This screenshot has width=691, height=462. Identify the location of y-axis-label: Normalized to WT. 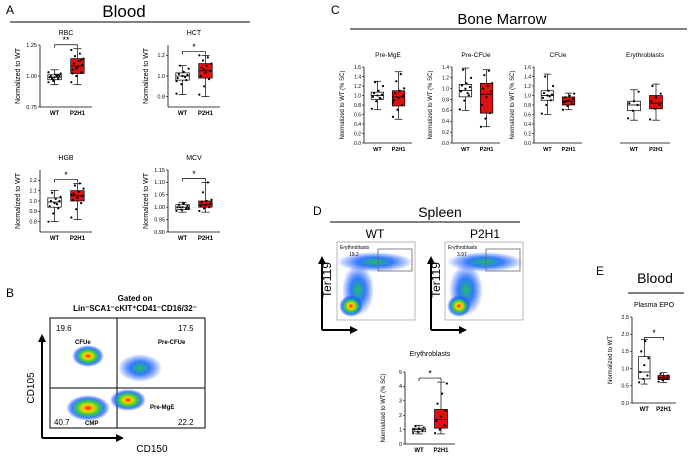
(611, 360).